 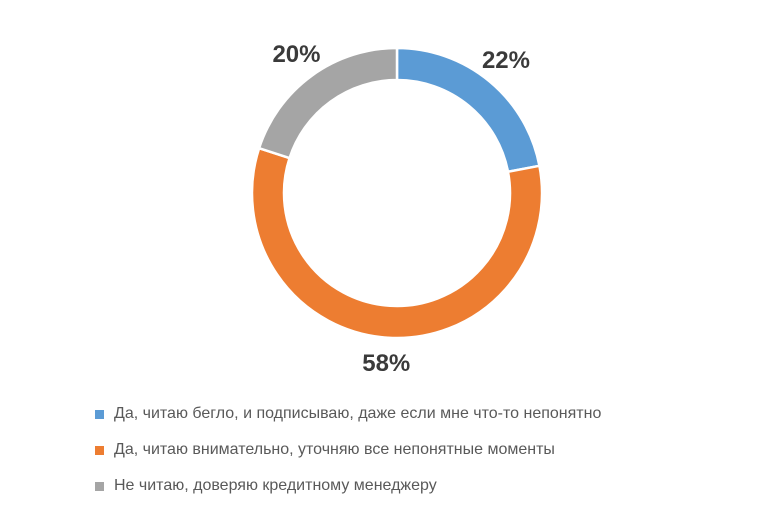 I want to click on legend-item: Не читаю, доверяю кредитному менеджеру, so click(x=348, y=486).